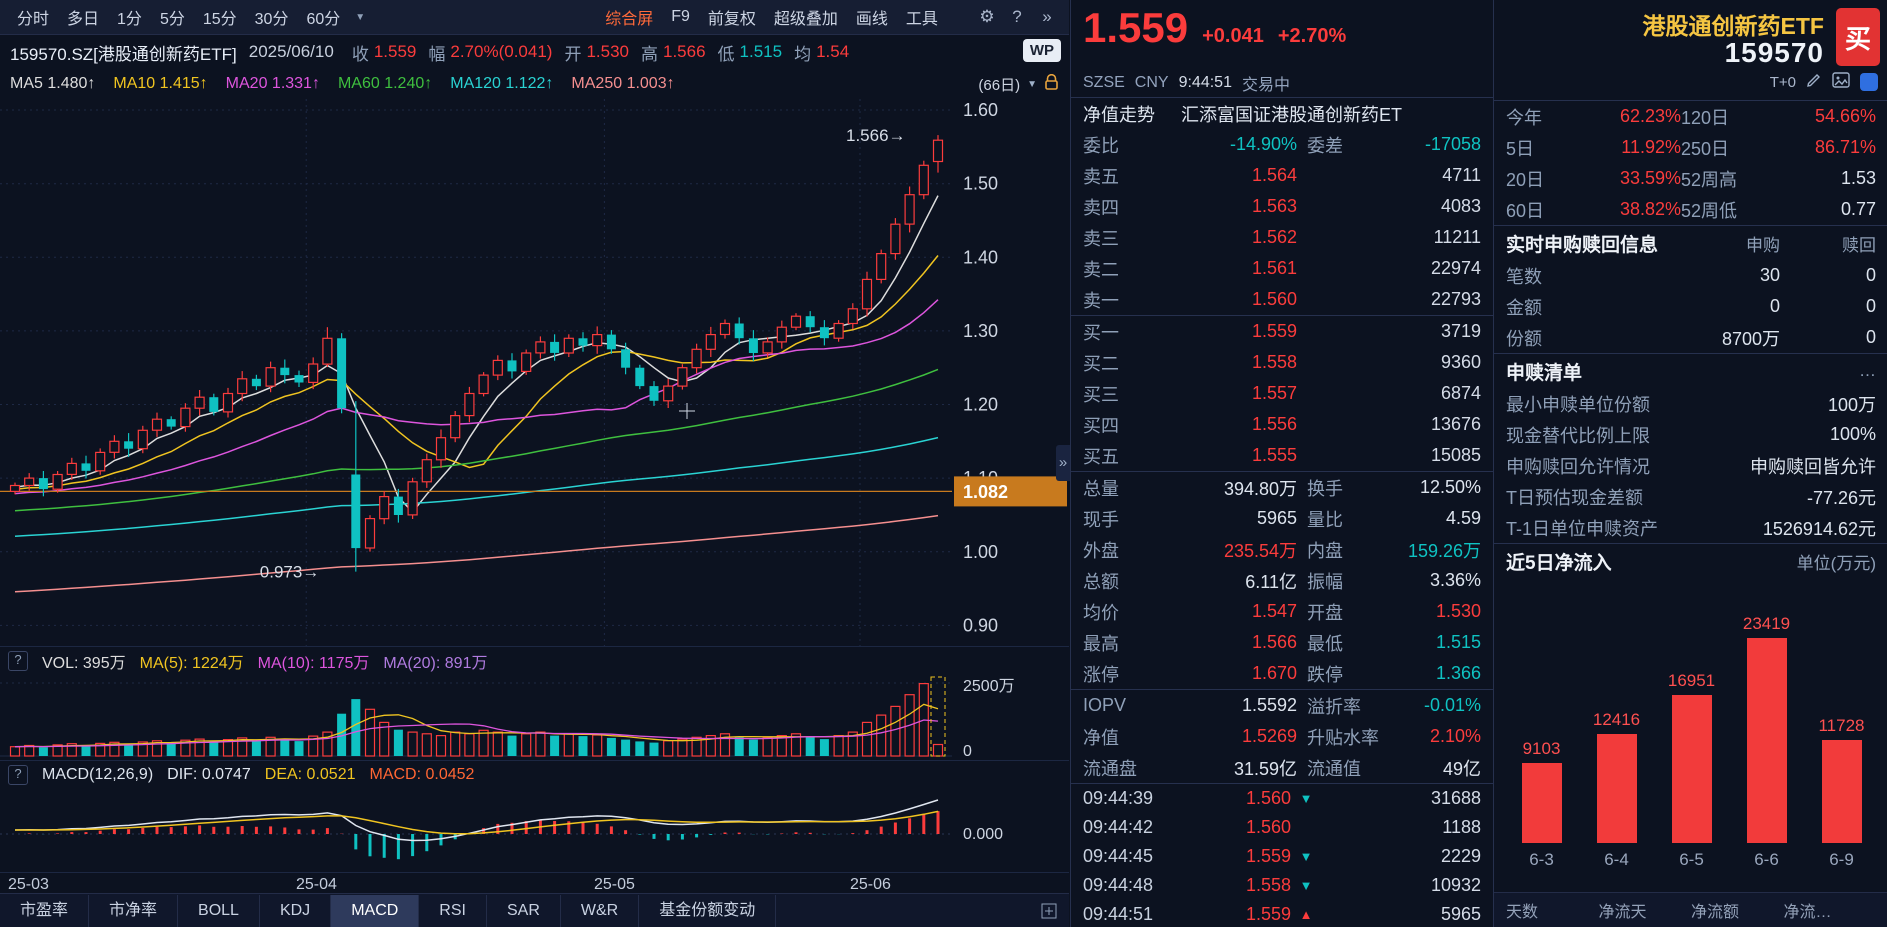  What do you see at coordinates (987, 16) in the screenshot?
I see `settings-gear-icon: ⚙` at bounding box center [987, 16].